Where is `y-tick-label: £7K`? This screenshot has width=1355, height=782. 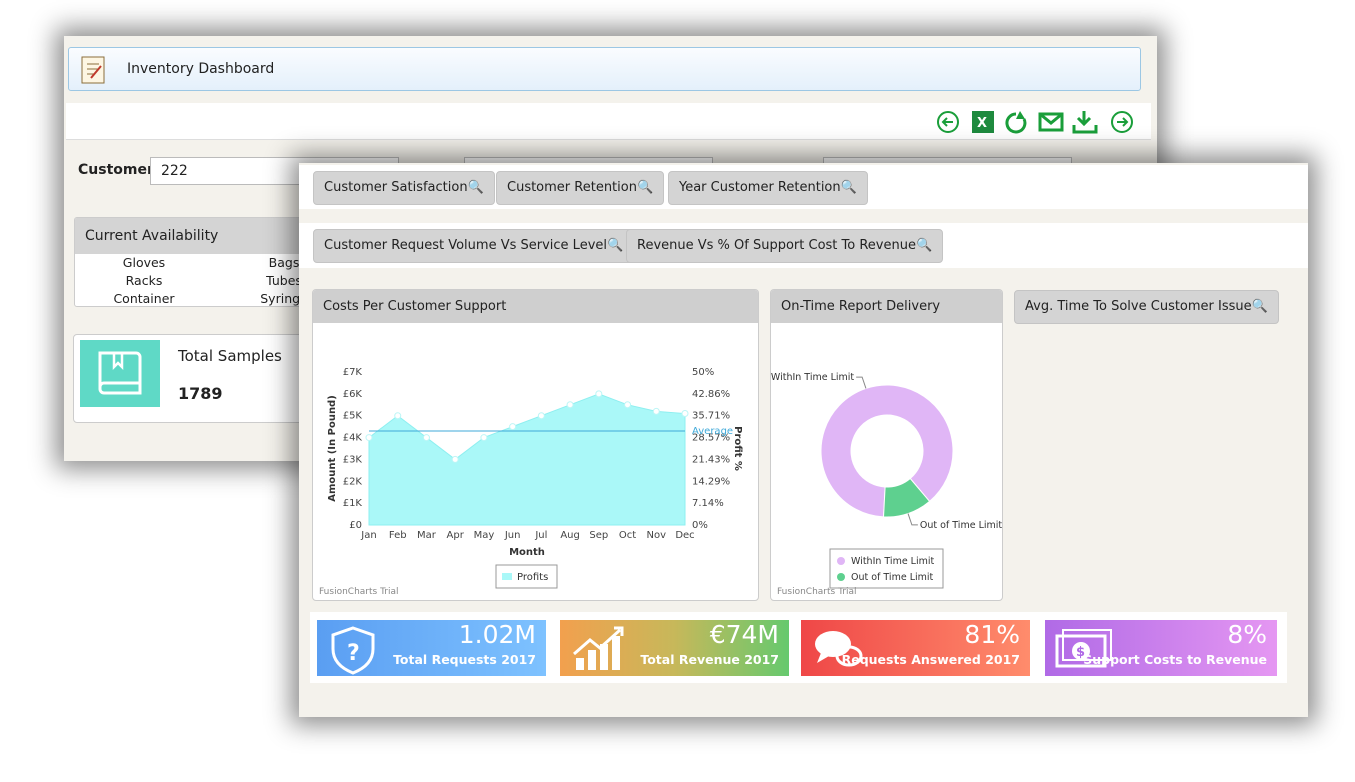
y-tick-label: £7K is located at coordinates (353, 372).